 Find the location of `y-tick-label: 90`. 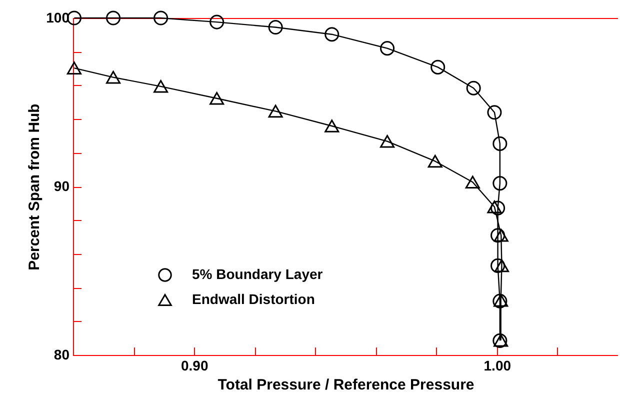

y-tick-label: 90 is located at coordinates (62, 186).